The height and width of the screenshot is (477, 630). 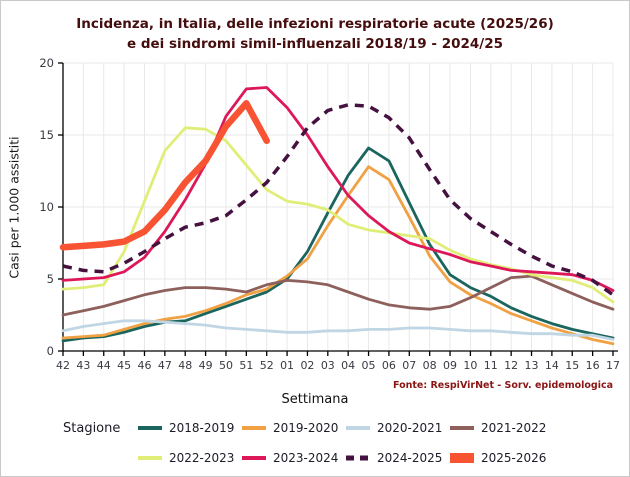 What do you see at coordinates (409, 365) in the screenshot?
I see `x-tick-label: 07` at bounding box center [409, 365].